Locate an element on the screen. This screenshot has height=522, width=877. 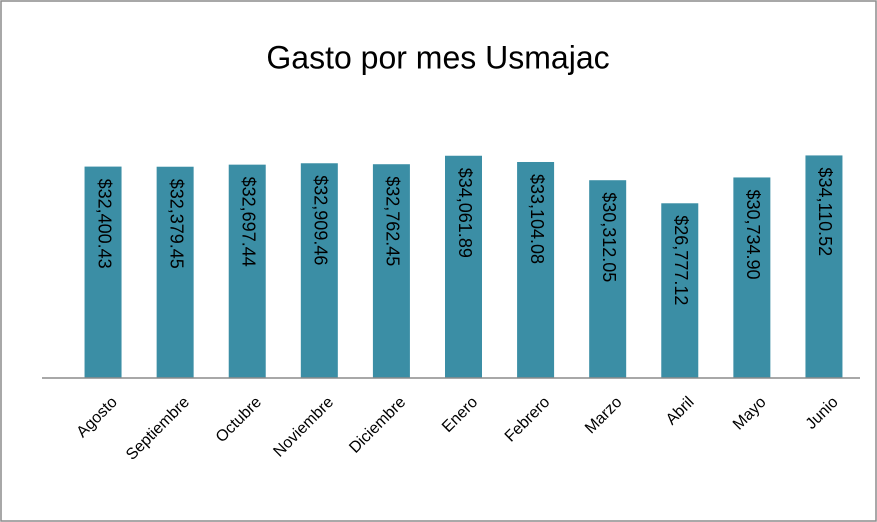
data-label: $26,777.12 is located at coordinates (681, 260).